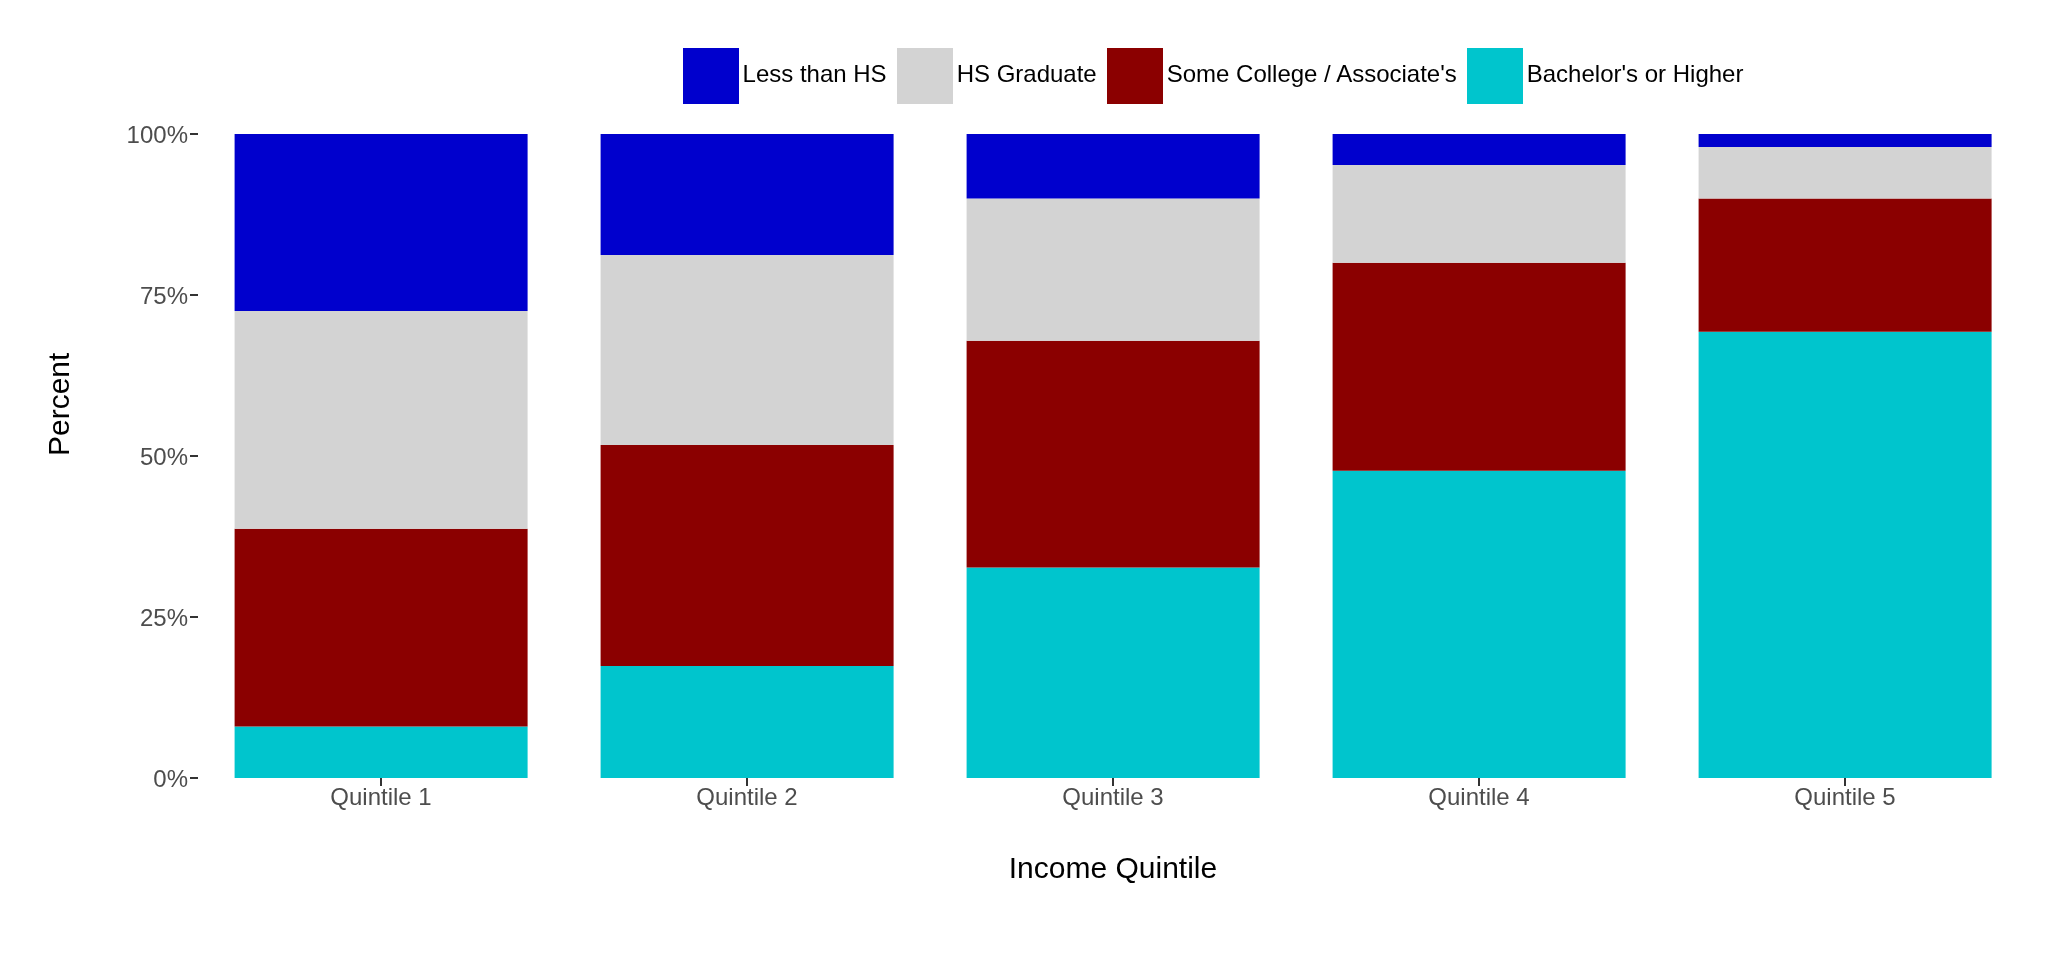 This screenshot has height=958, width=2054. Describe the element at coordinates (1113, 797) in the screenshot. I see `x-tick-label: Quintile 3` at that location.